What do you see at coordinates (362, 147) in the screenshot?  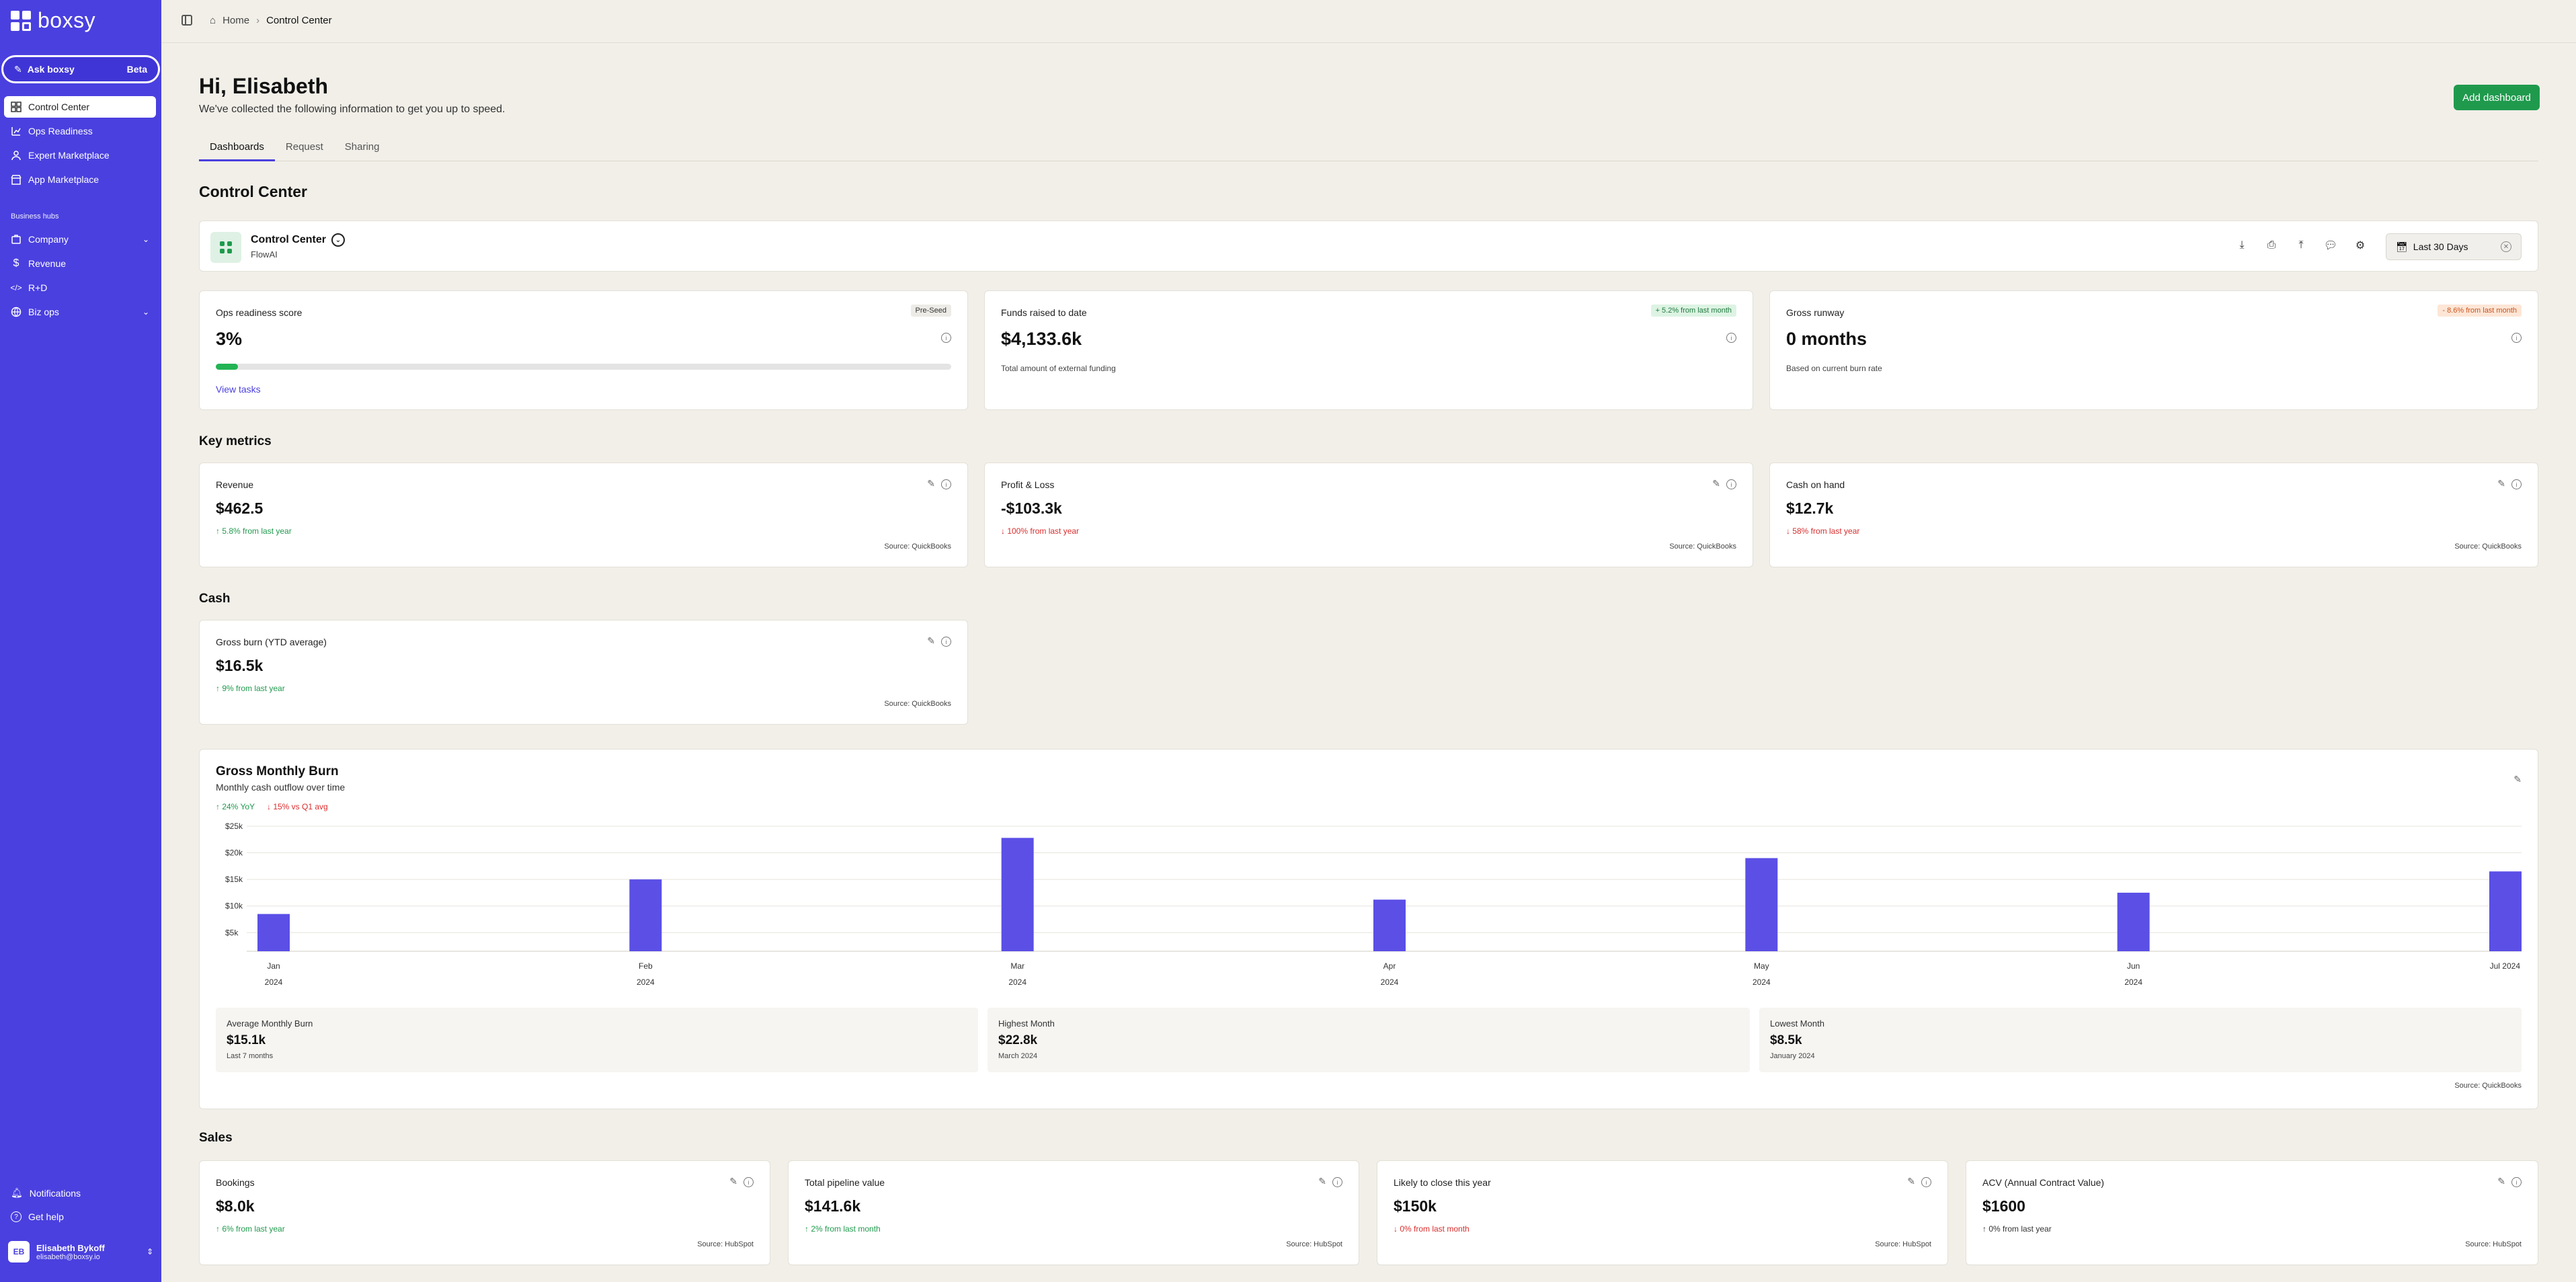 I see `tab-sharing: Sharing` at bounding box center [362, 147].